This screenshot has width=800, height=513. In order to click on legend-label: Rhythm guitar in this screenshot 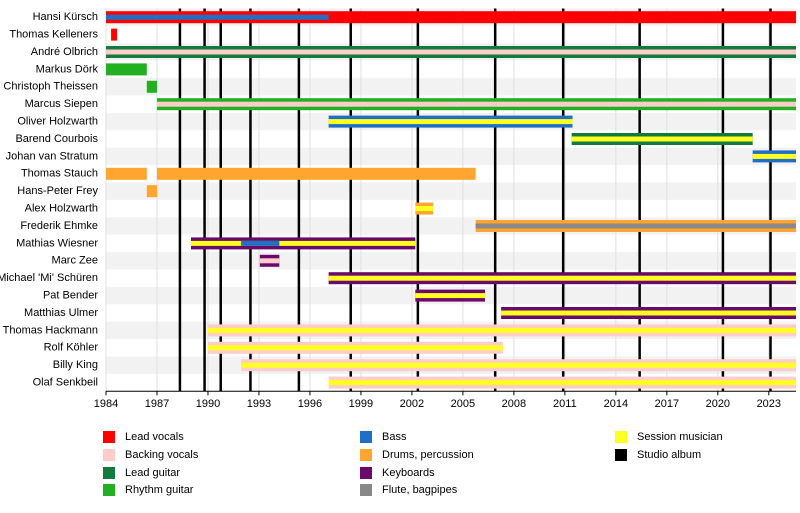, I will do `click(159, 490)`.